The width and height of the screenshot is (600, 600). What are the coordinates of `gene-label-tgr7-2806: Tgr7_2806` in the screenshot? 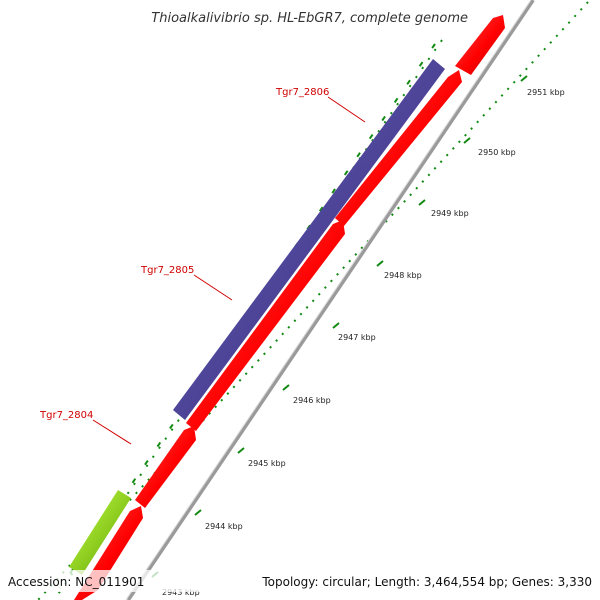 It's located at (302, 92).